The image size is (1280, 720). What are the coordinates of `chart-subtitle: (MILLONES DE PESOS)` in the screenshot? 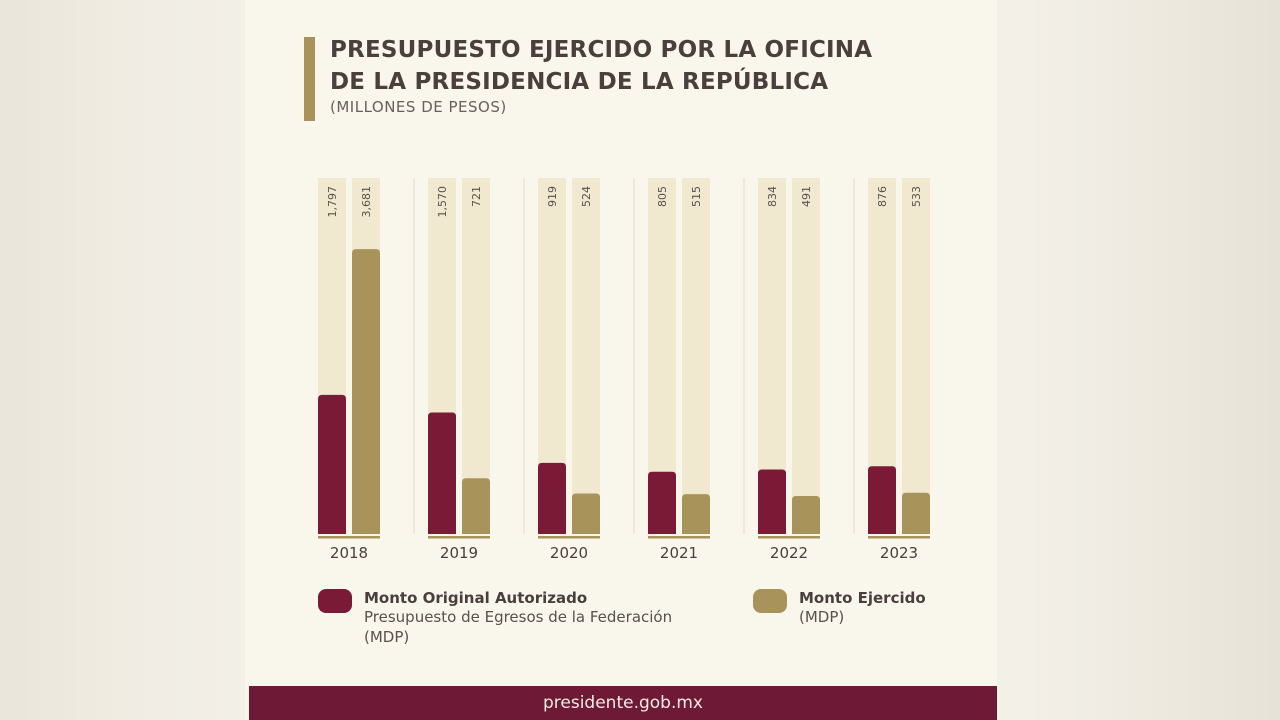 It's located at (418, 107).